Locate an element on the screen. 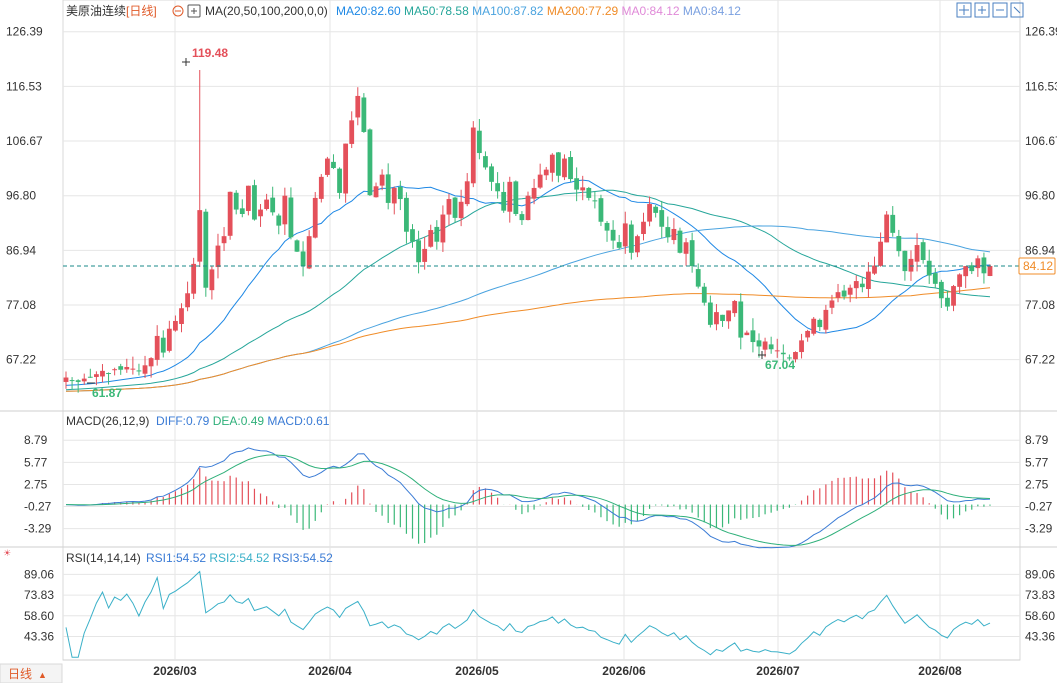 The image size is (1057, 683). high-label: 119.48 is located at coordinates (210, 53).